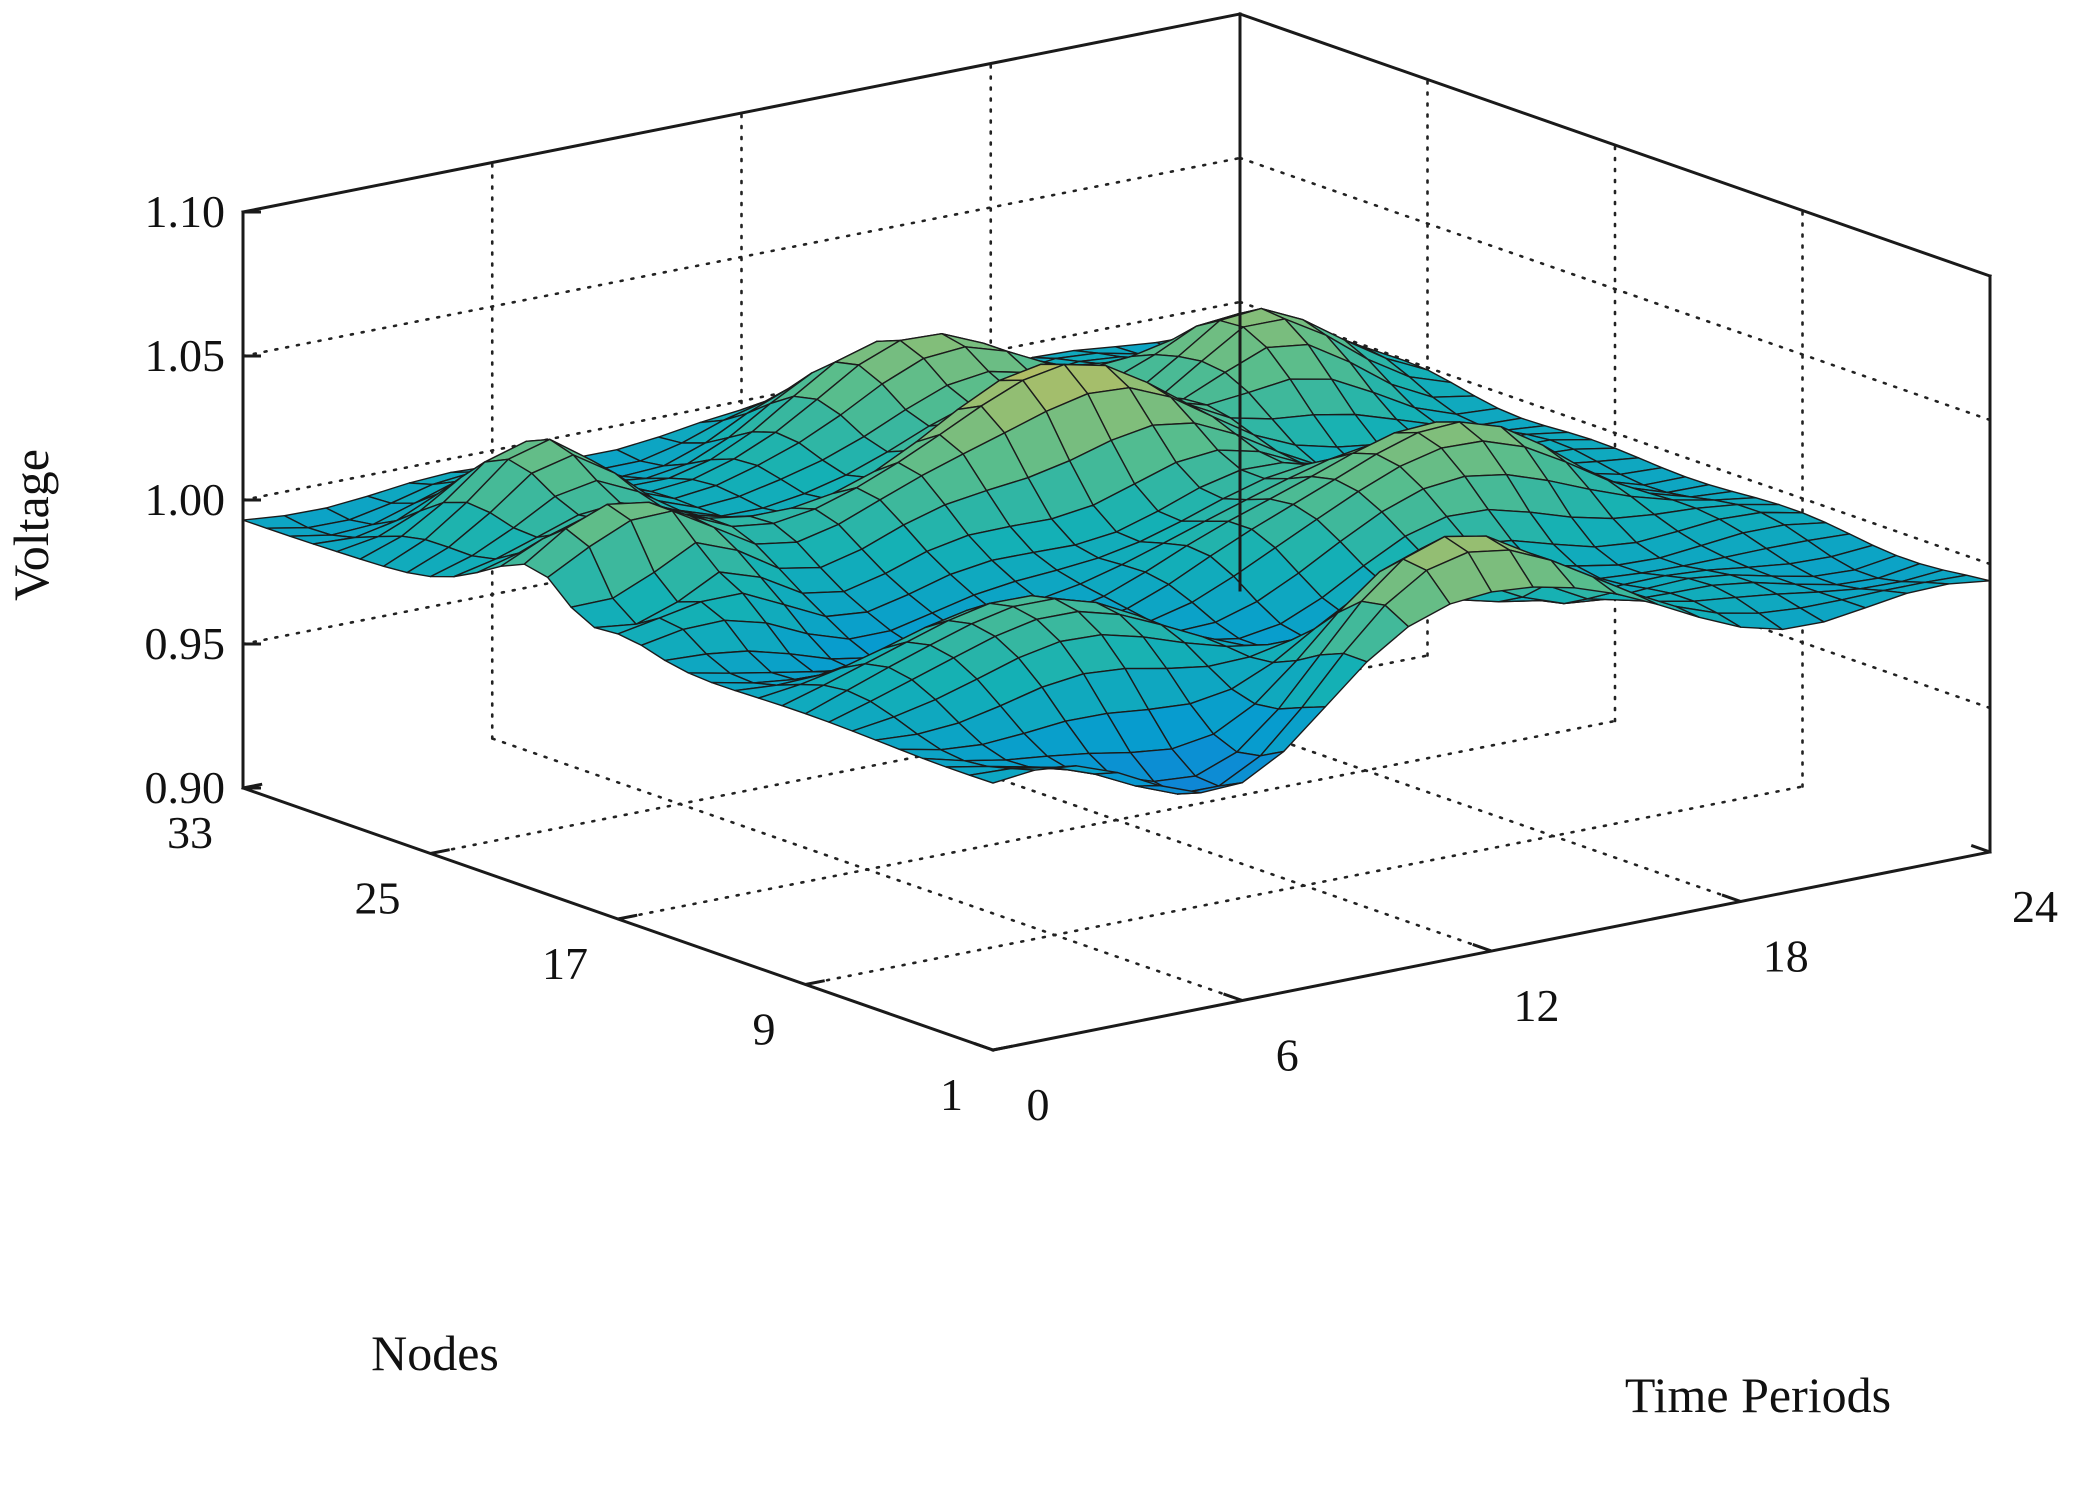 The image size is (2100, 1487). Describe the element at coordinates (1287, 1055) in the screenshot. I see `x-tick-label: 6` at that location.